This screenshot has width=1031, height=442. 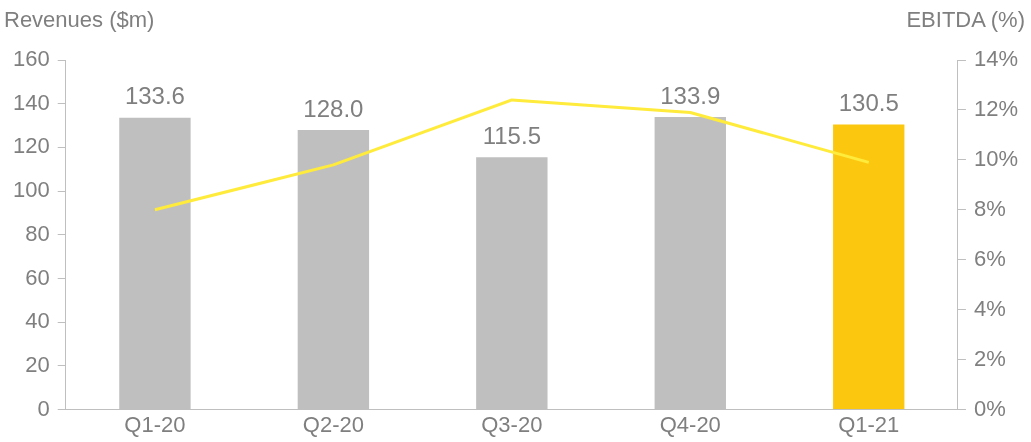 What do you see at coordinates (690, 424) in the screenshot?
I see `x-tick-label: Q4-20` at bounding box center [690, 424].